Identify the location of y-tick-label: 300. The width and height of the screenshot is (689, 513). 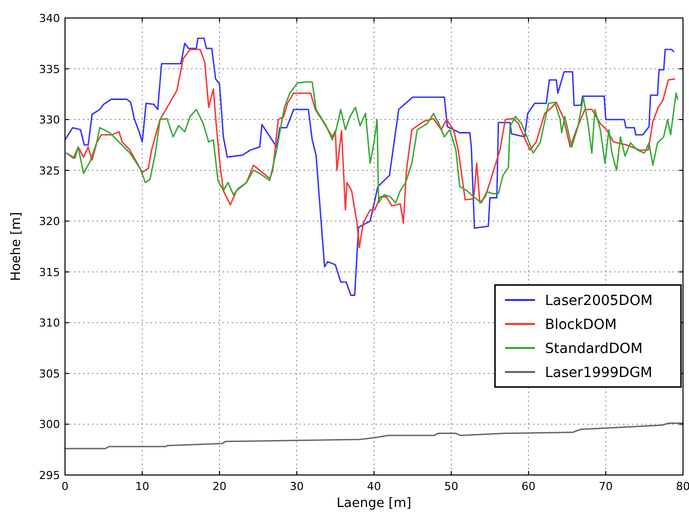
(49, 425).